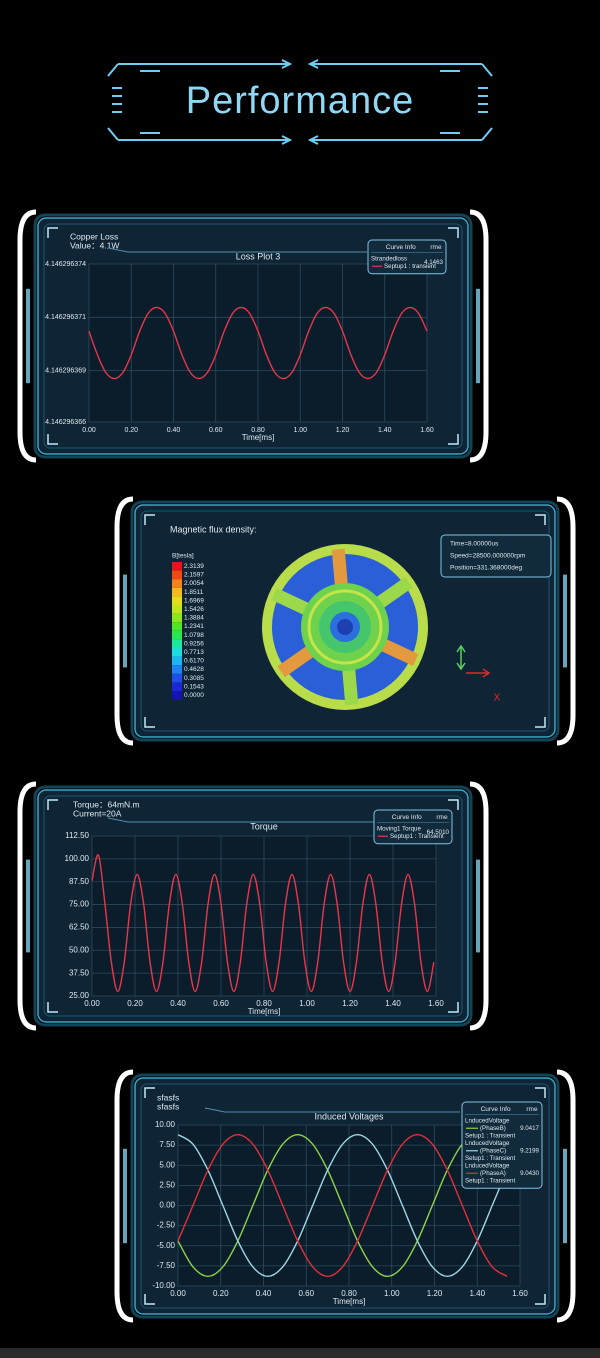 Image resolution: width=600 pixels, height=1358 pixels. What do you see at coordinates (389, 258) in the screenshot?
I see `legend-name: Strandedloss` at bounding box center [389, 258].